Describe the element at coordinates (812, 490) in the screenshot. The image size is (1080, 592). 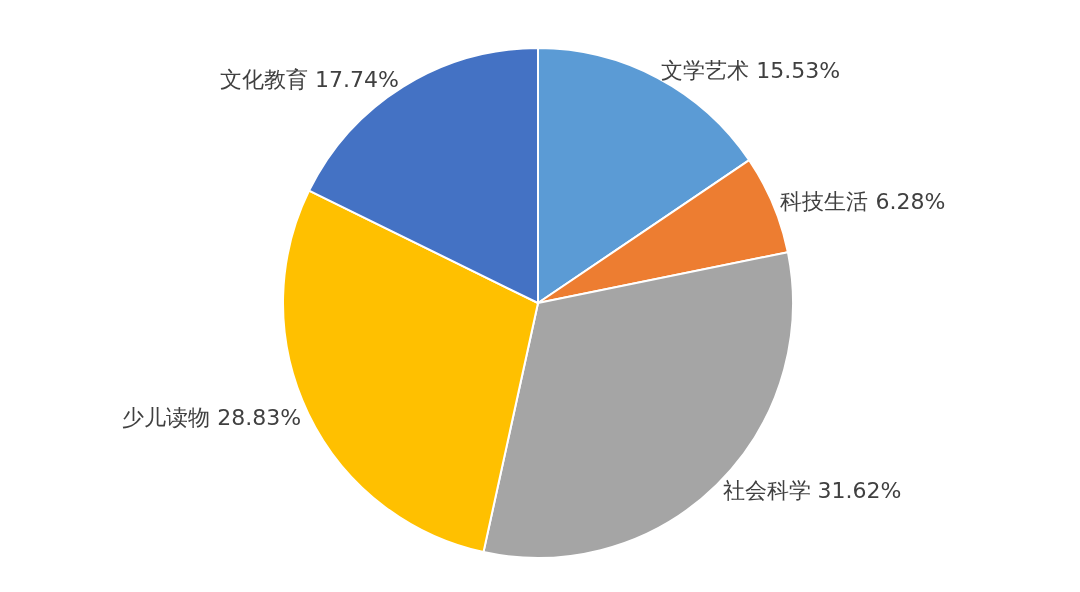
I see `slice-label: 社会科学 31.62%` at that location.